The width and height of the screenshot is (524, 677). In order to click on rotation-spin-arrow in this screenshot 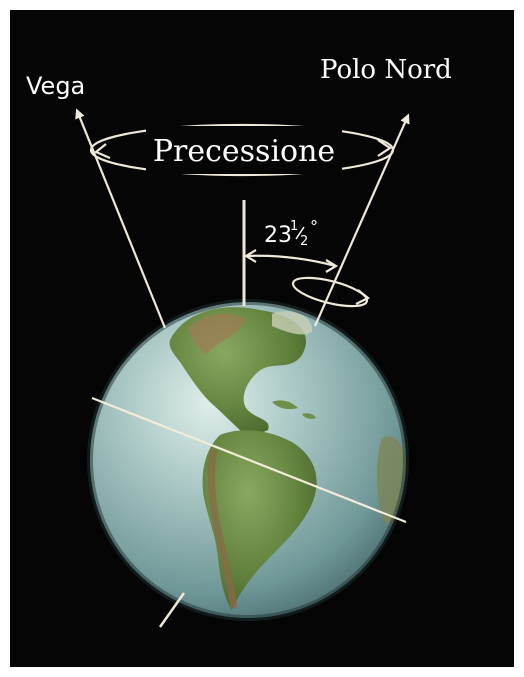, I will do `click(363, 297)`.